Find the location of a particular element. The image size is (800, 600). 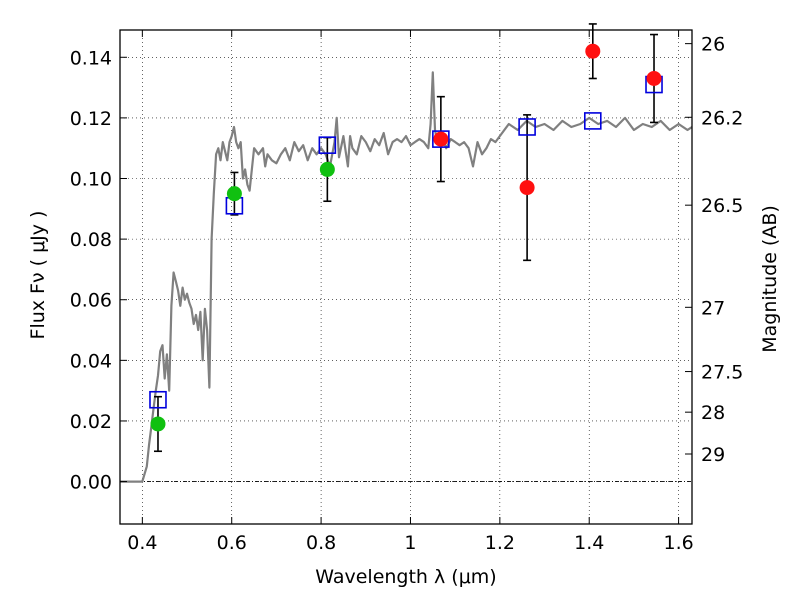

x-tick-label: 1.4 is located at coordinates (589, 543).